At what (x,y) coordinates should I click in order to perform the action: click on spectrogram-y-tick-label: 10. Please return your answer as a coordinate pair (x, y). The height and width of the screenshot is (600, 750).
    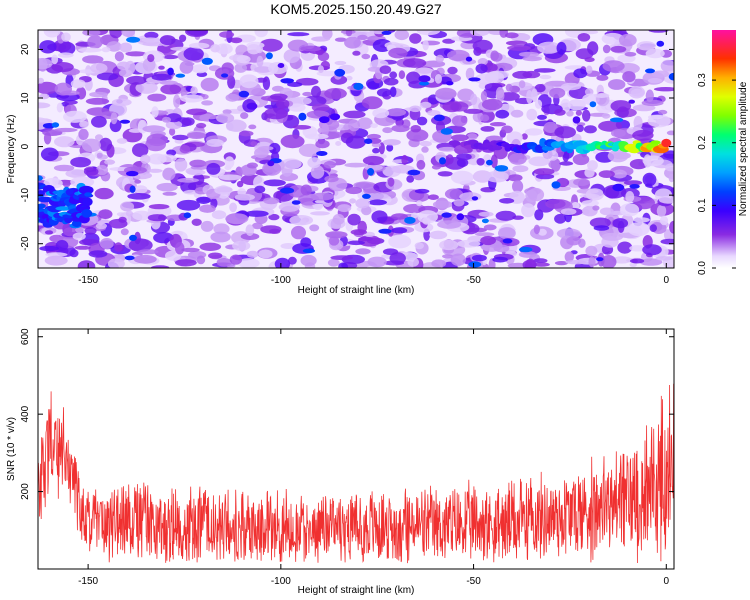
    Looking at the image, I should click on (25, 98).